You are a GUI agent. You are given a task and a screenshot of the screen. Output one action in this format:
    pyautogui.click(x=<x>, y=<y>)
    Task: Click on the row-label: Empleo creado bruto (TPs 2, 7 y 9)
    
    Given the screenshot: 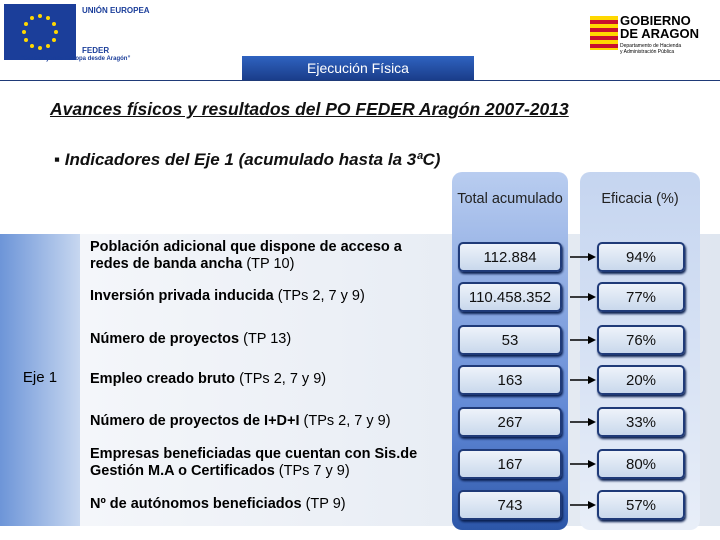 What is the action you would take?
    pyautogui.click(x=265, y=379)
    